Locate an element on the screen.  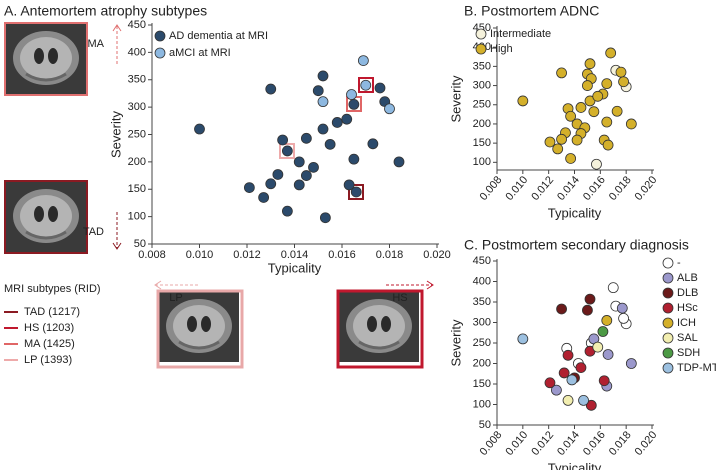
x-tick-label: 0.014 is located at coordinates (295, 255).